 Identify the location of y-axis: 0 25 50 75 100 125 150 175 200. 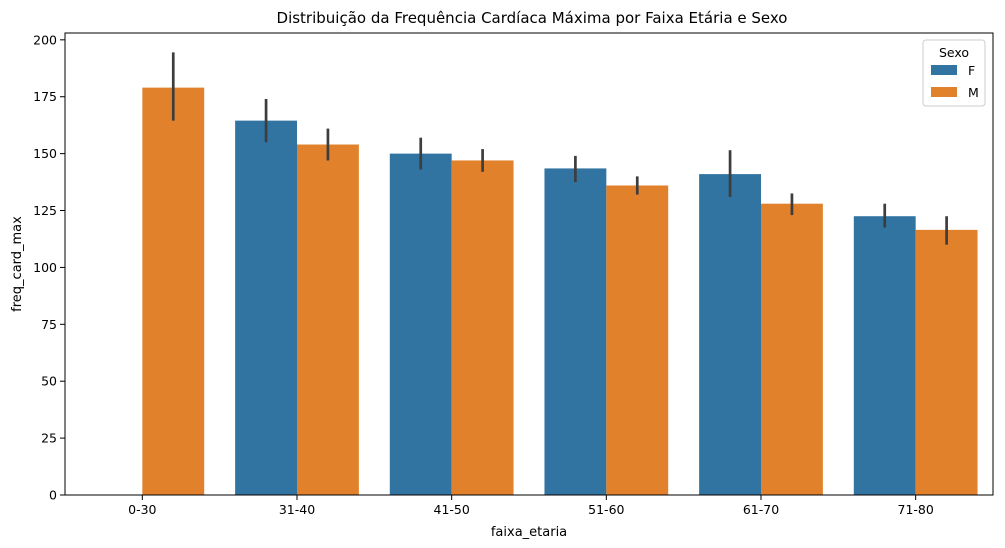
(49, 267).